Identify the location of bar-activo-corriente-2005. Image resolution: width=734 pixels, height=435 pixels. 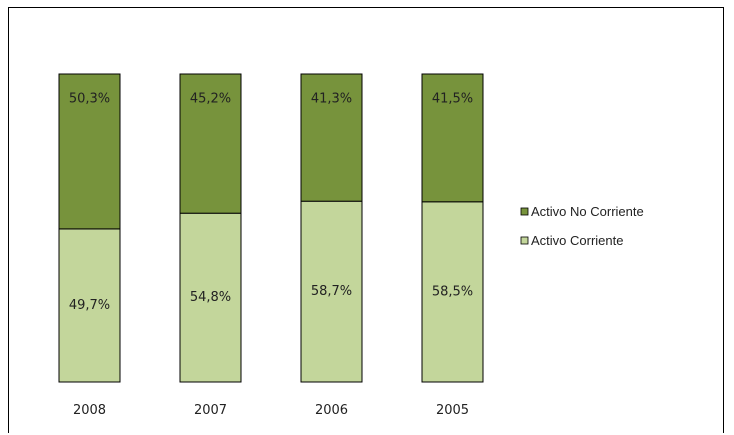
(452, 292).